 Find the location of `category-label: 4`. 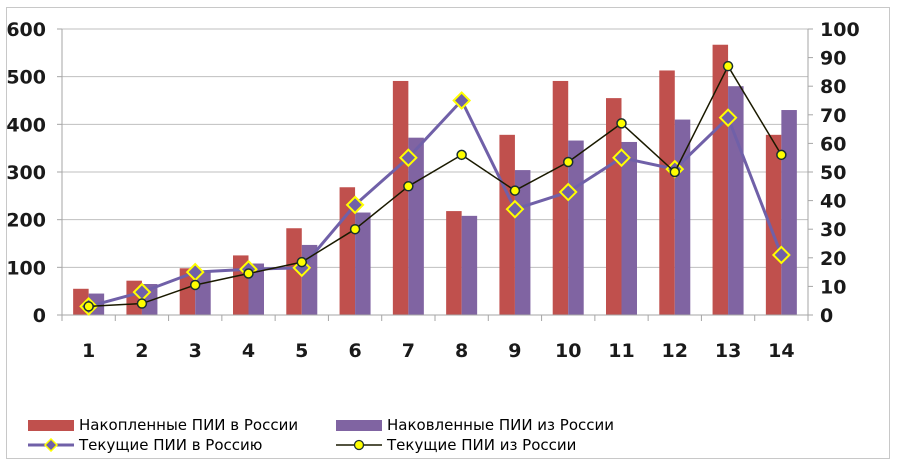

category-label: 4 is located at coordinates (248, 351).